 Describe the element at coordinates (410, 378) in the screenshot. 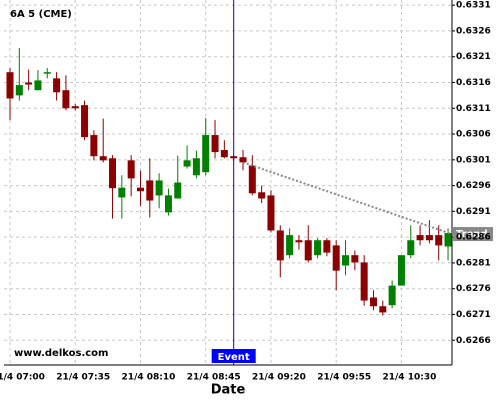

I see `x-tick-label: 21/4 10:30` at that location.